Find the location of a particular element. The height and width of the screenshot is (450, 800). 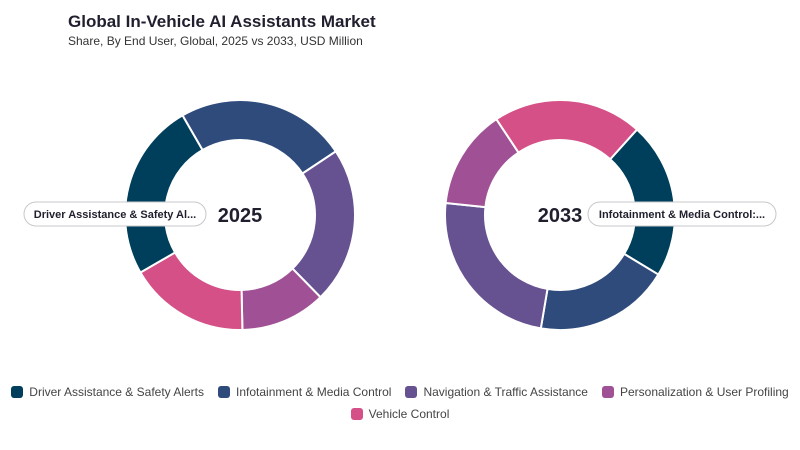

legend-label: Navigation & Traffic Assistance is located at coordinates (505, 392).